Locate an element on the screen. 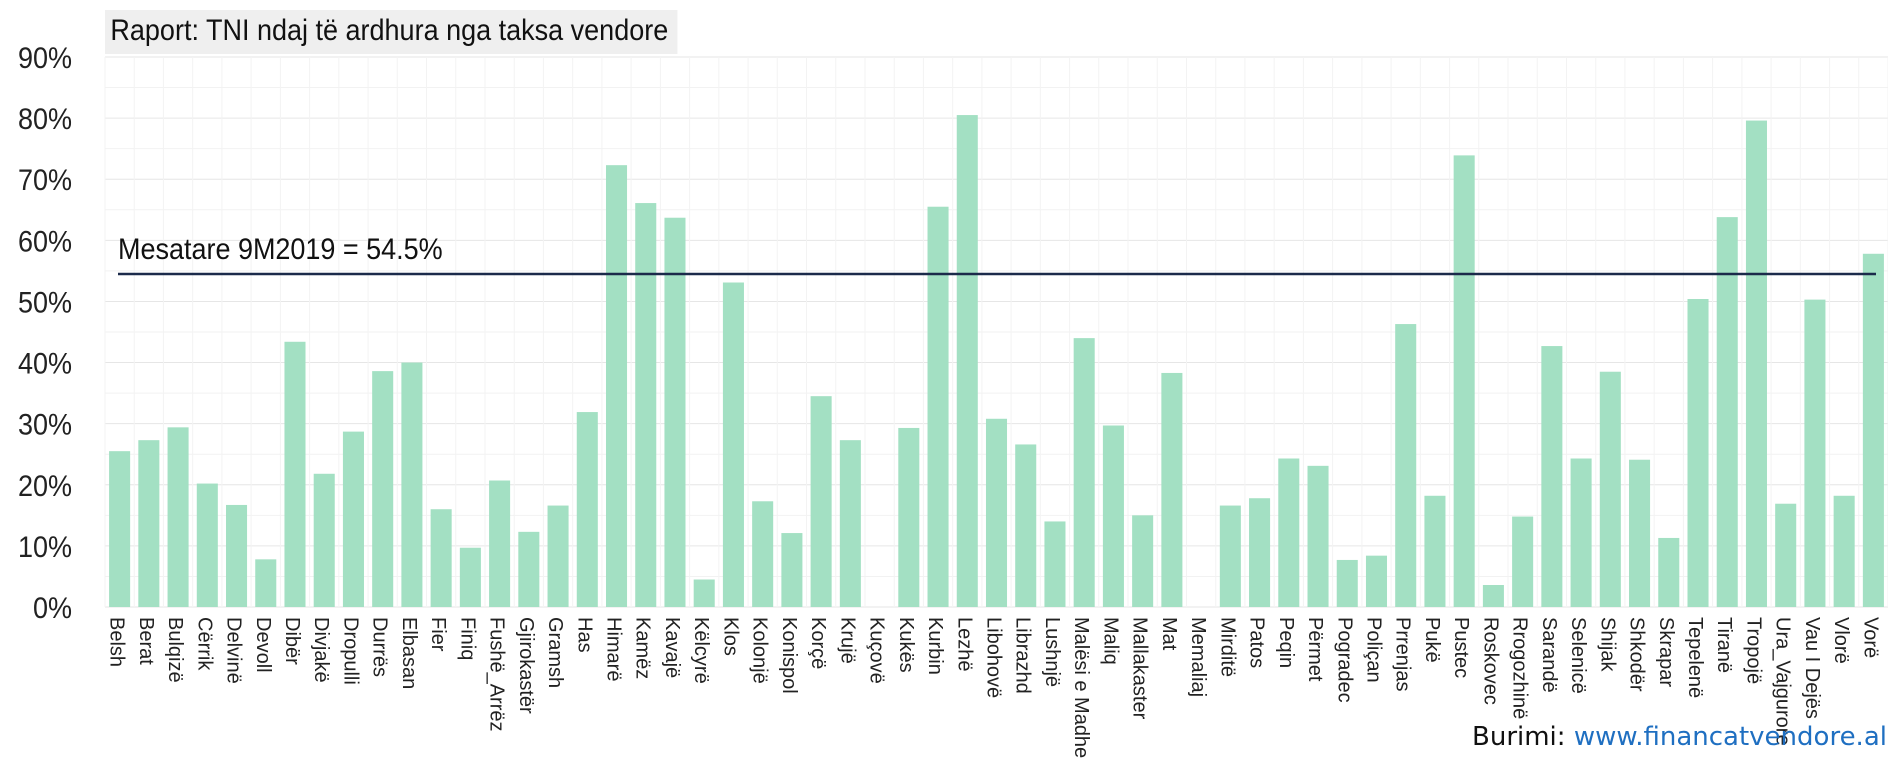  x-tick-label: Roskovec is located at coordinates (1490, 661).